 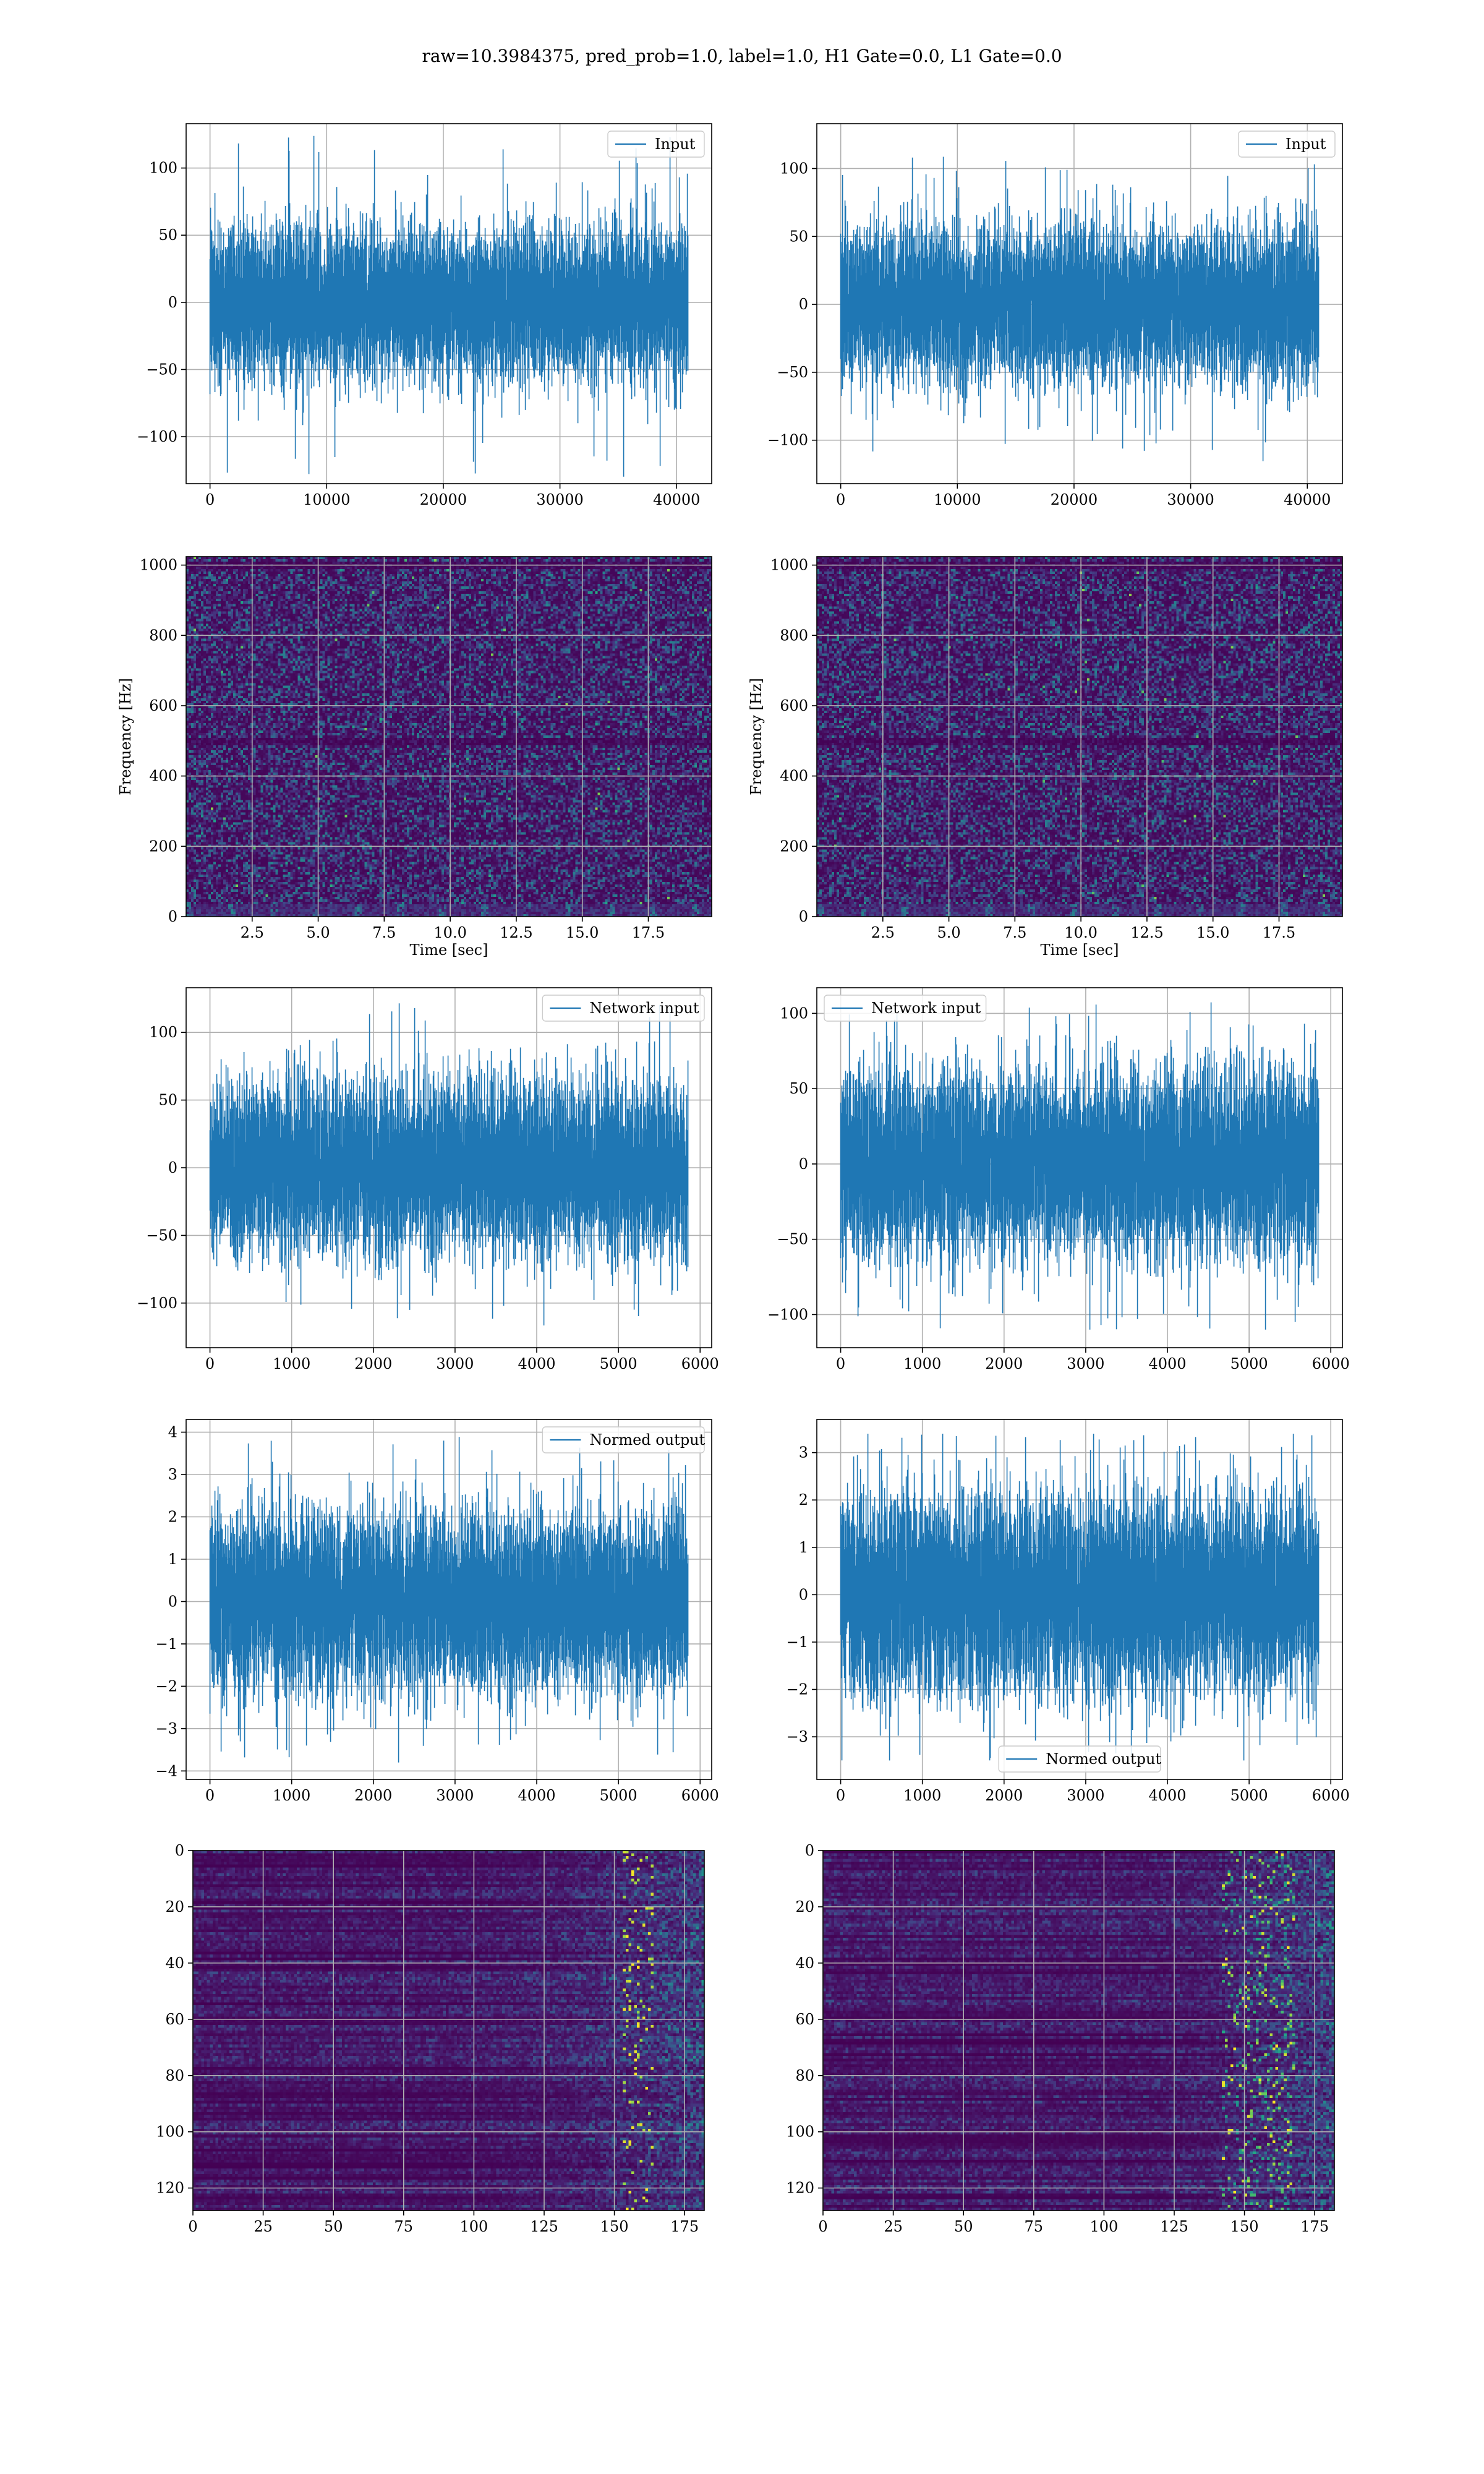 What do you see at coordinates (1014, 932) in the screenshot?
I see `x-tick-label: 7.5` at bounding box center [1014, 932].